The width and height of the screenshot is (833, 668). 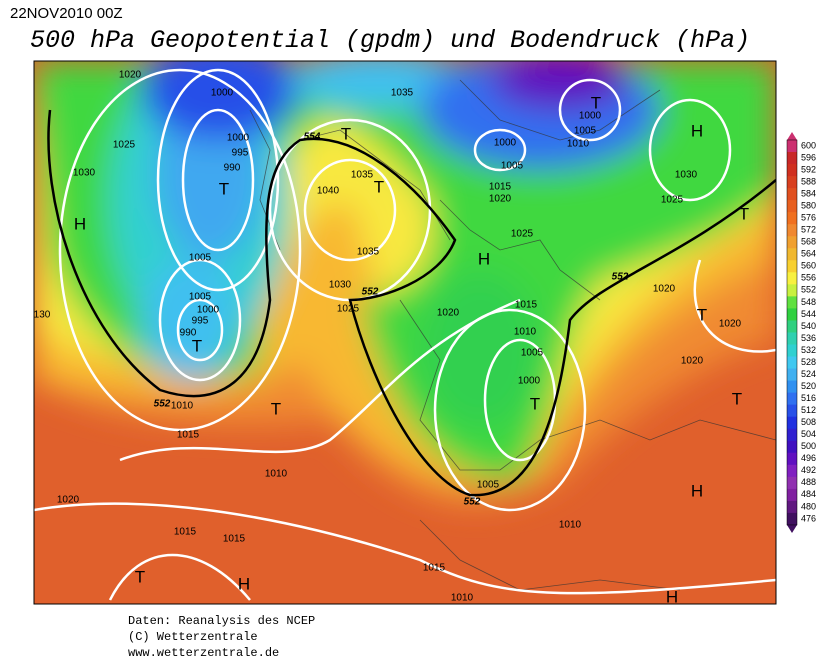 I want to click on colorbar-label: 548, so click(x=808, y=302).